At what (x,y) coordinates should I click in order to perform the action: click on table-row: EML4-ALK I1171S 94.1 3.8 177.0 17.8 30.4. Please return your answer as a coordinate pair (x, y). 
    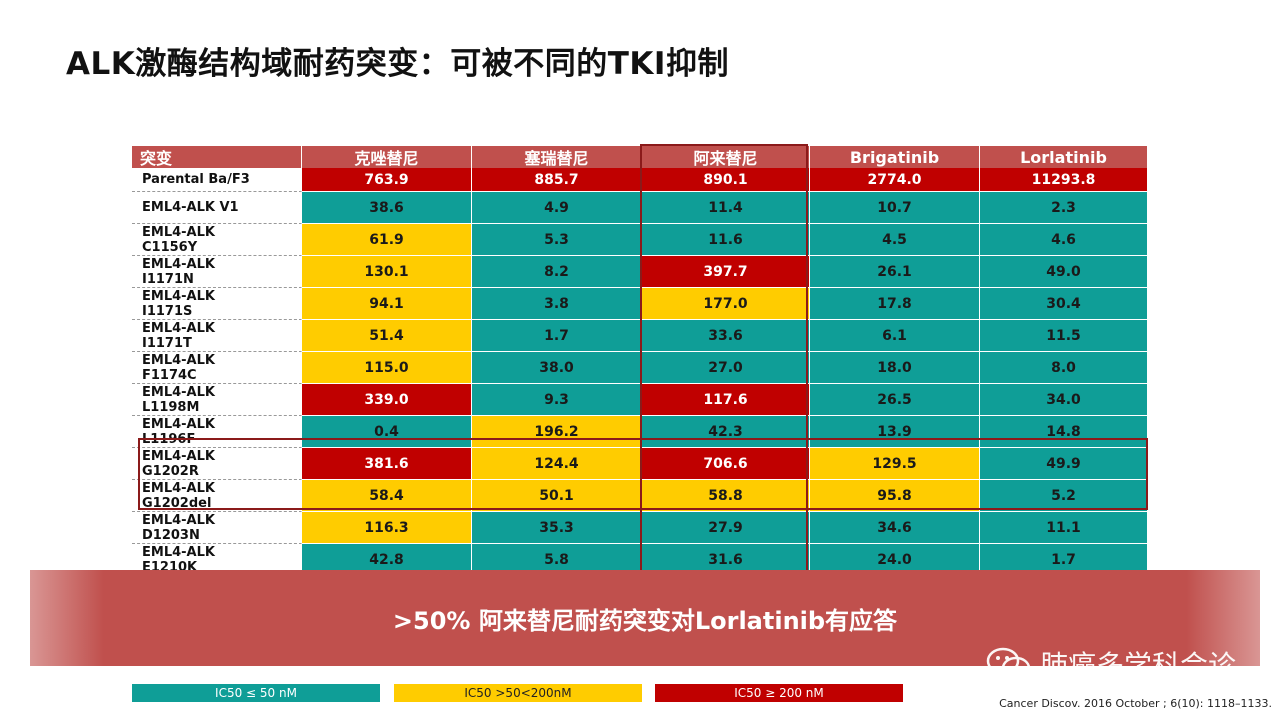
    Looking at the image, I should click on (640, 304).